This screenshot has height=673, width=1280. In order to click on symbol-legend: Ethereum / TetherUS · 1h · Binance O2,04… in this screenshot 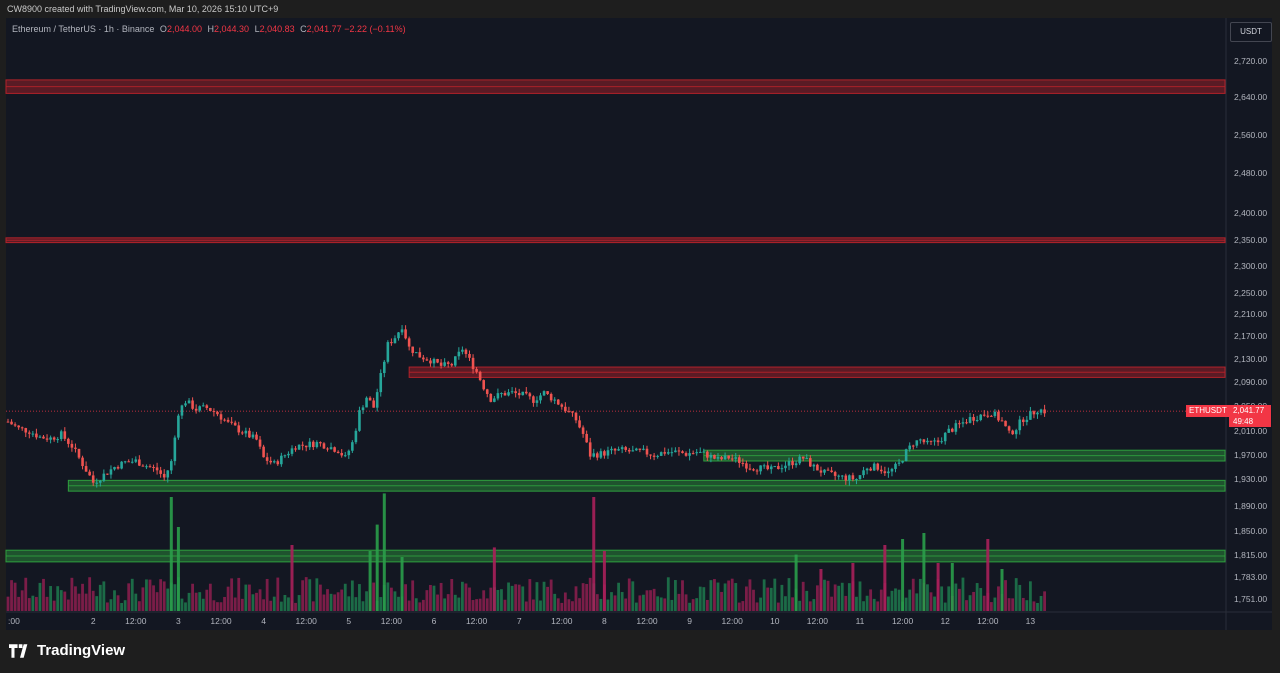, I will do `click(209, 29)`.